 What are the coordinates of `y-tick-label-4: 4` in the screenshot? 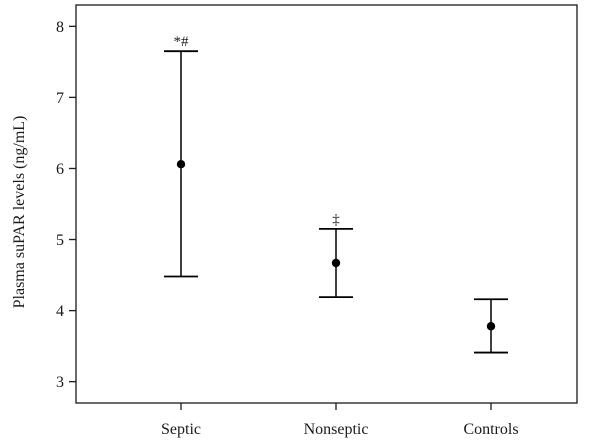 It's located at (60, 311).